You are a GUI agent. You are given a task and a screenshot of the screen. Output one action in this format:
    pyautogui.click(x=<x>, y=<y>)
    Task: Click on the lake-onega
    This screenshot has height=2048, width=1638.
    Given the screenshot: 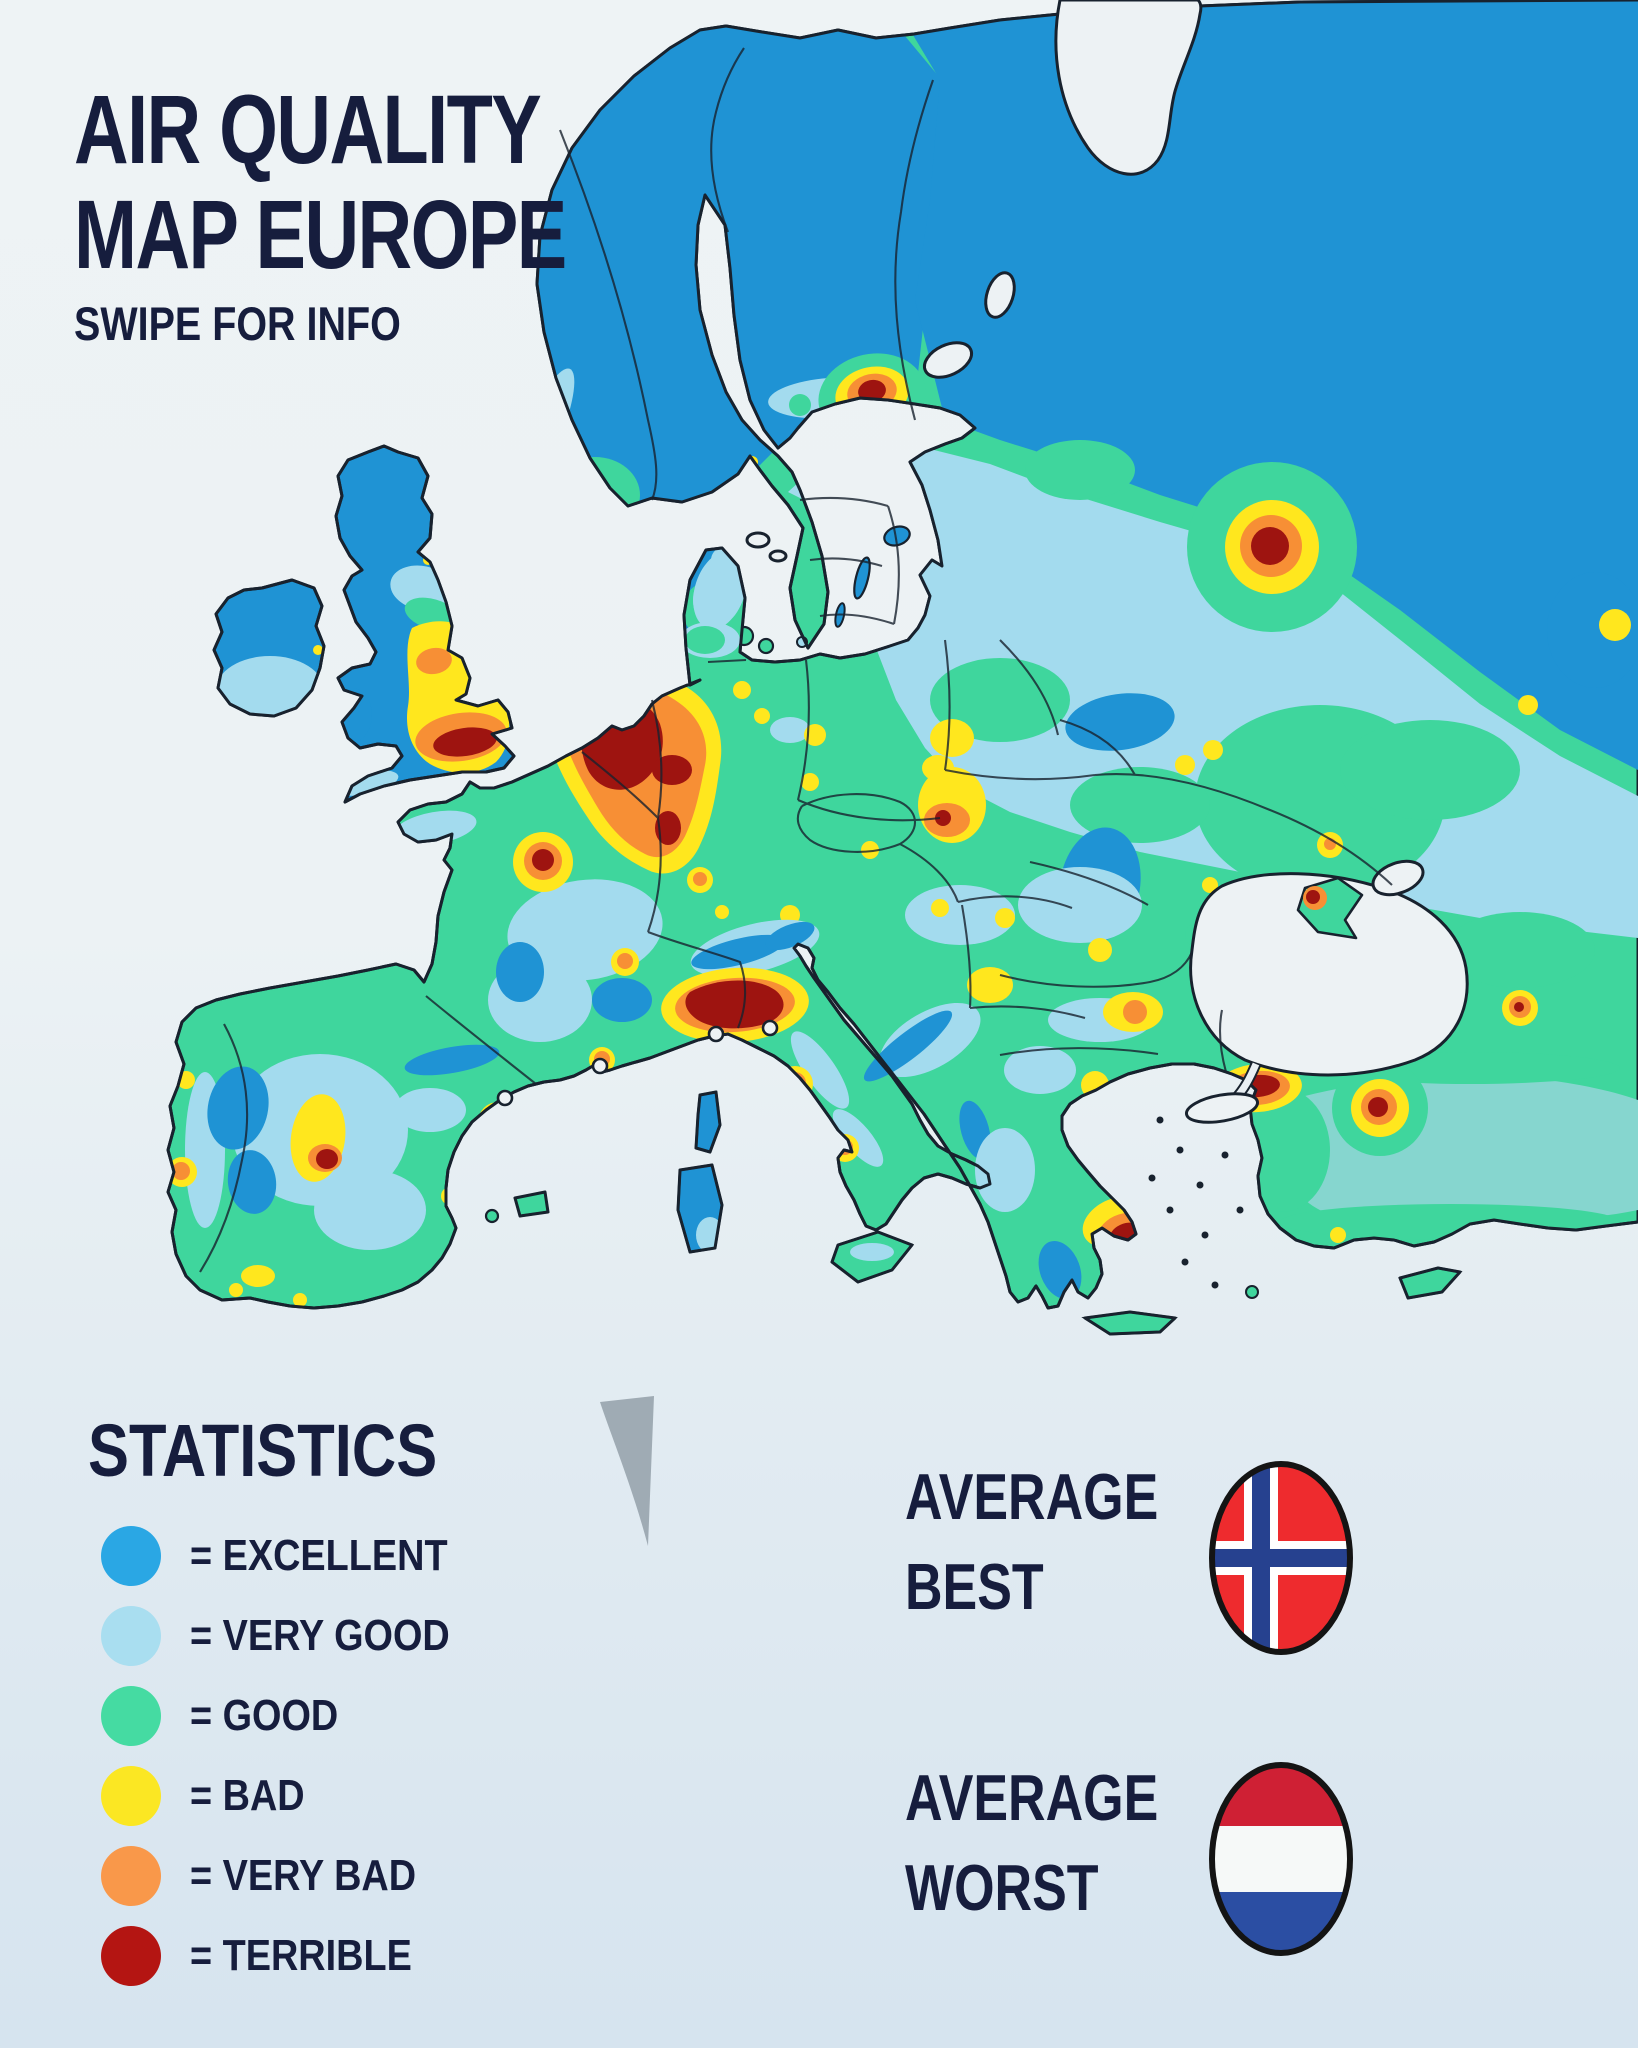 What is the action you would take?
    pyautogui.click(x=1000, y=295)
    